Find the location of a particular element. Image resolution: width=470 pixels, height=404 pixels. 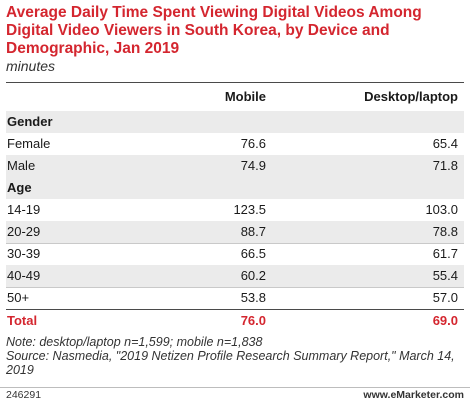

mobile-value: 53.8 is located at coordinates (253, 297).